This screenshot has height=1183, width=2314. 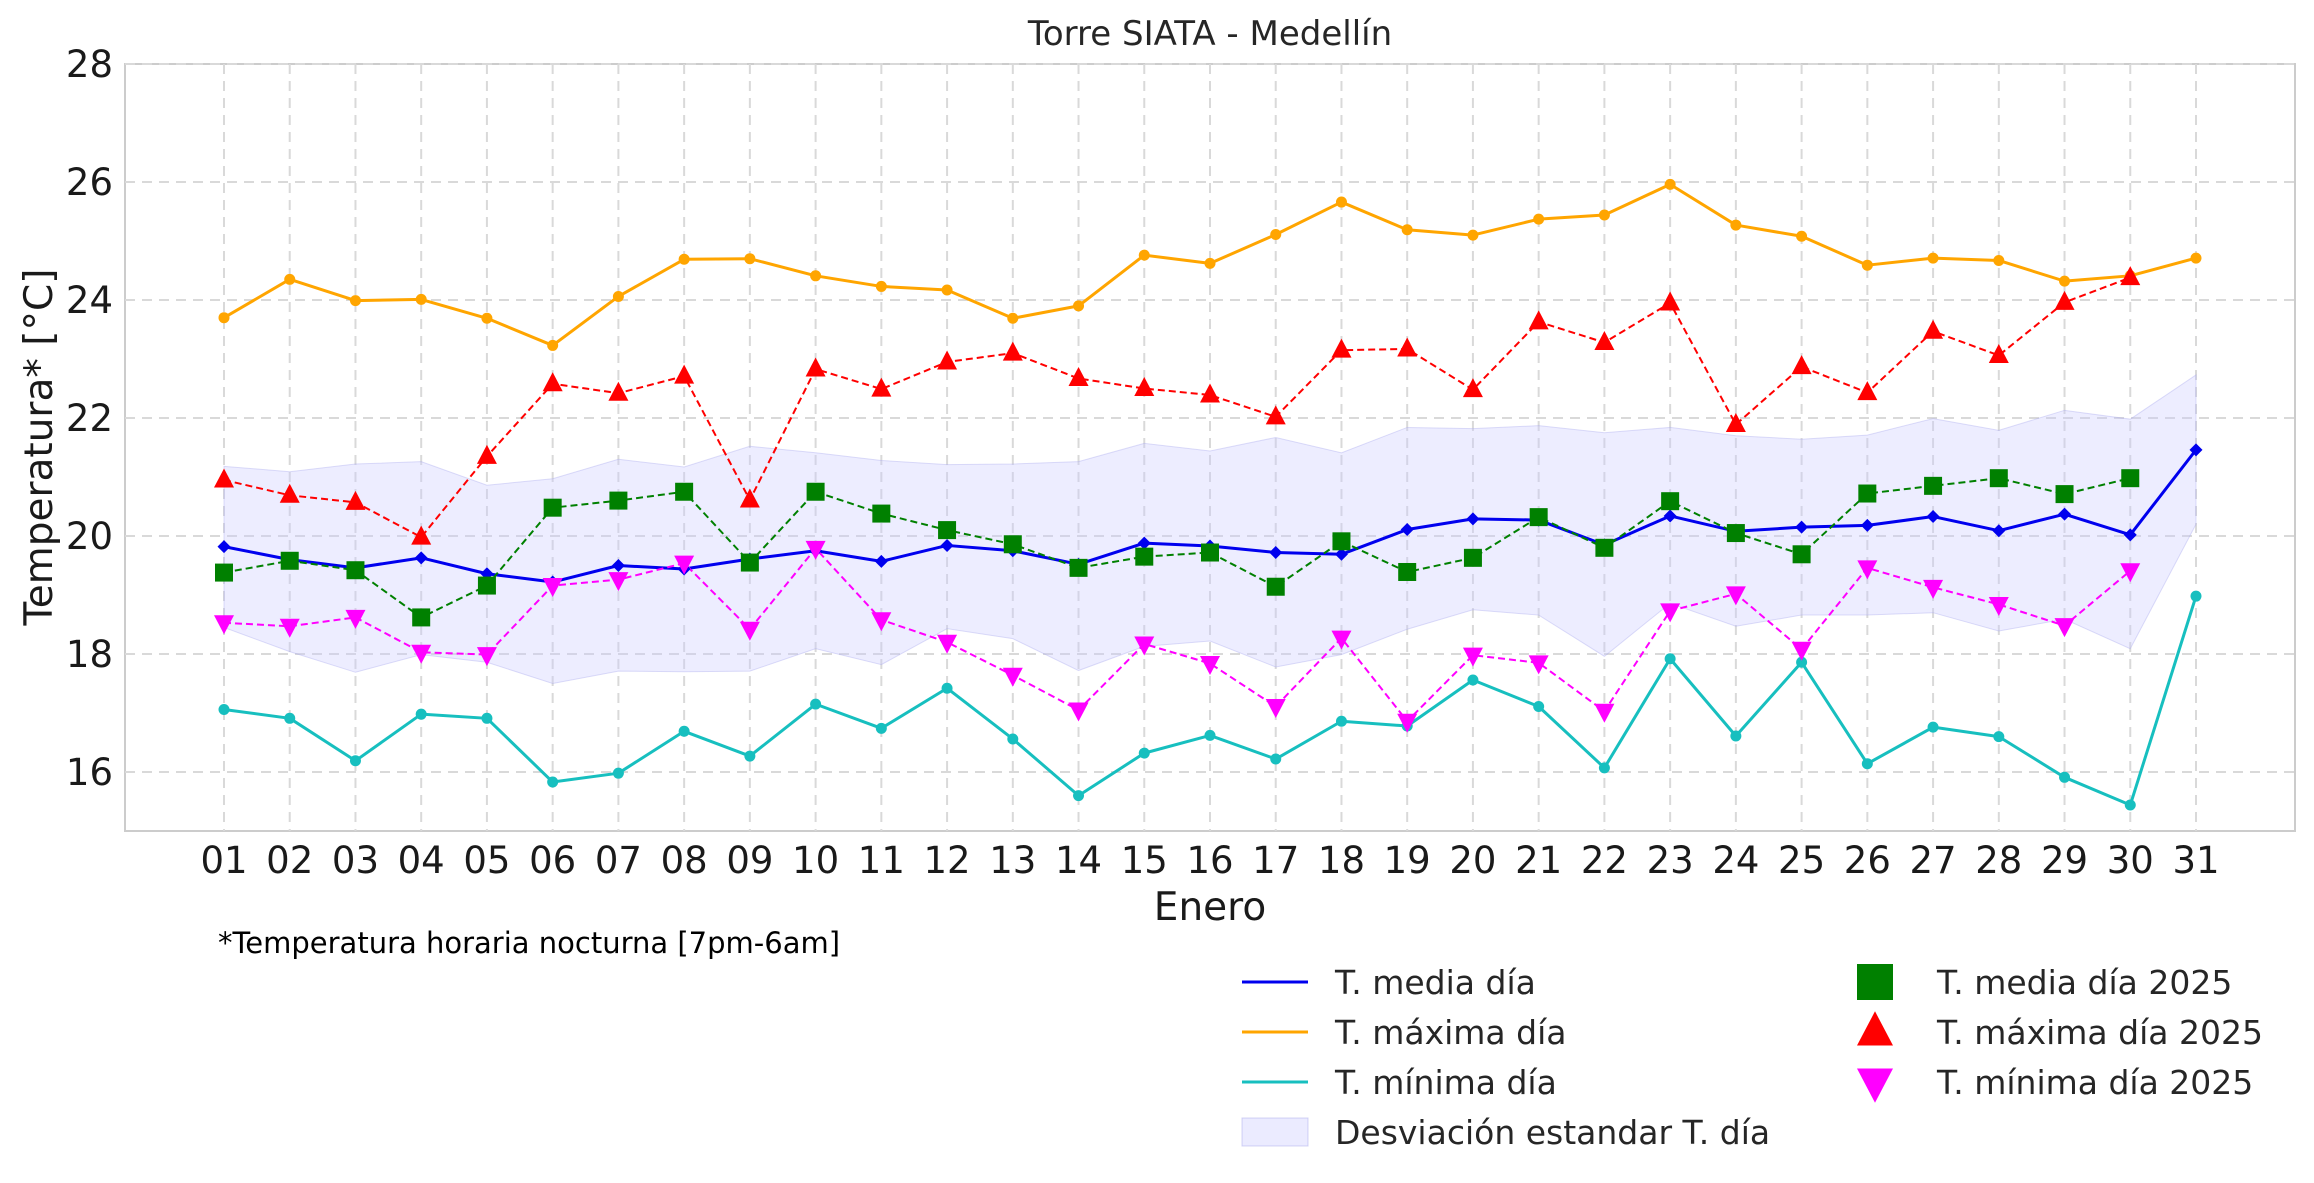 I want to click on y-tick-24: 24, so click(x=89, y=300).